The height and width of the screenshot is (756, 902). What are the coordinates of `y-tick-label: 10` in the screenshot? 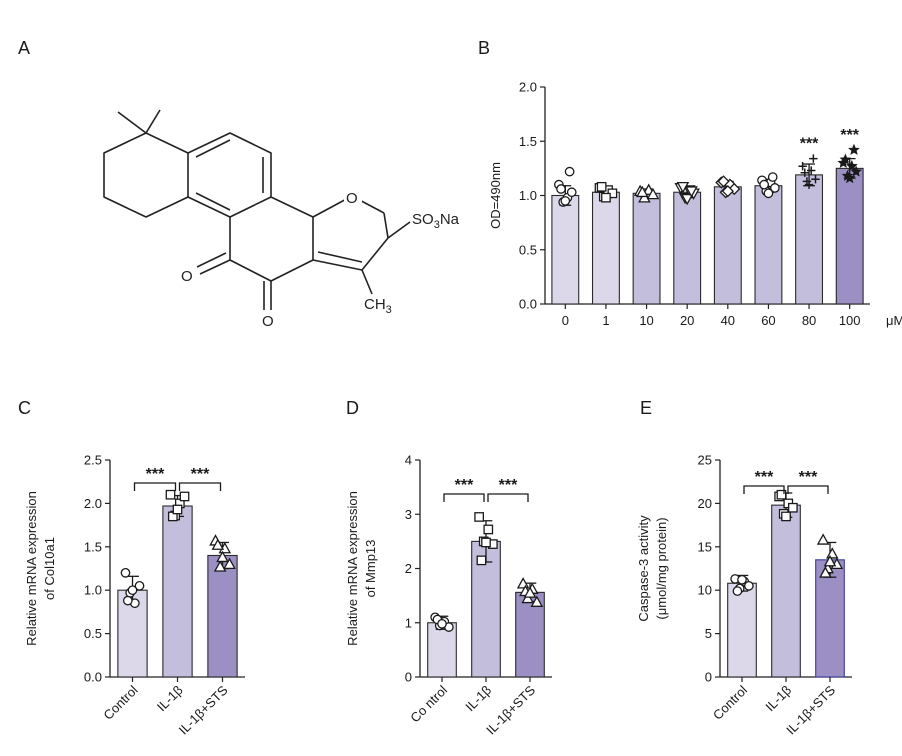 It's located at (705, 590).